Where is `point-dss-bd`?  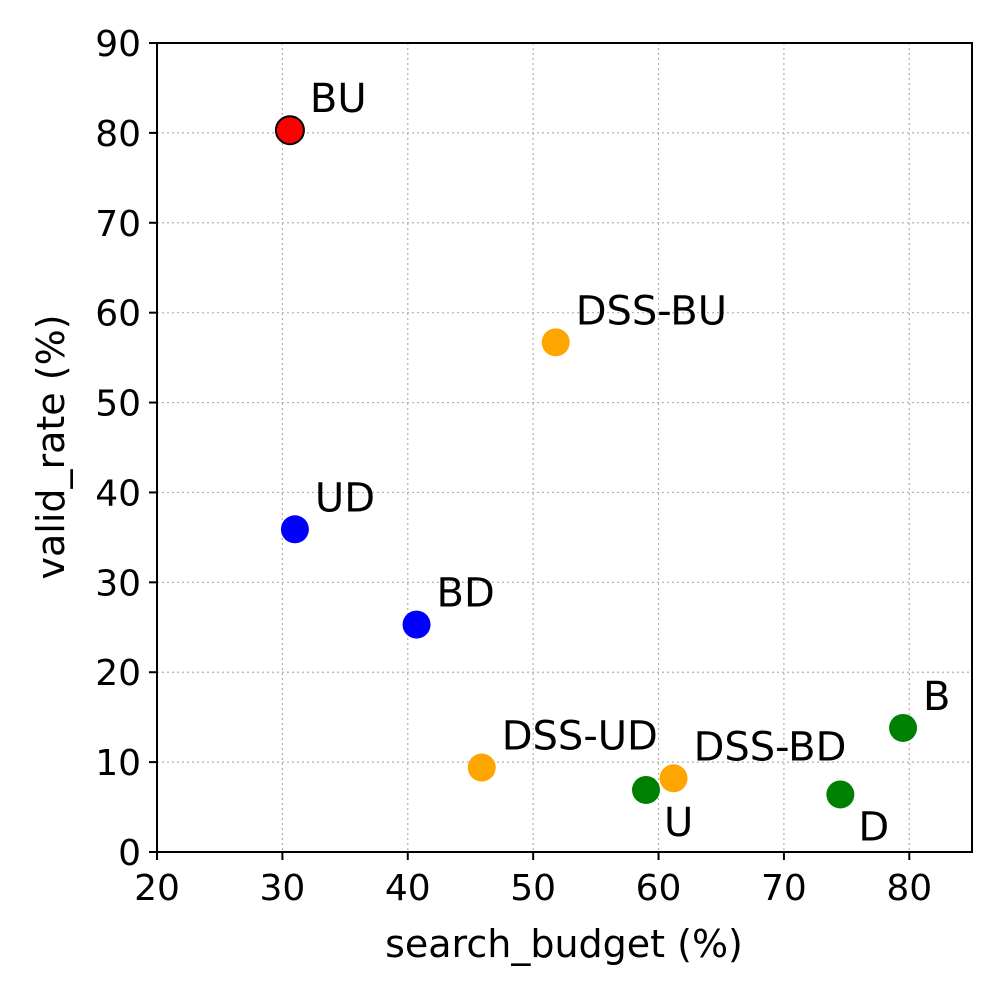
point-dss-bd is located at coordinates (673, 778).